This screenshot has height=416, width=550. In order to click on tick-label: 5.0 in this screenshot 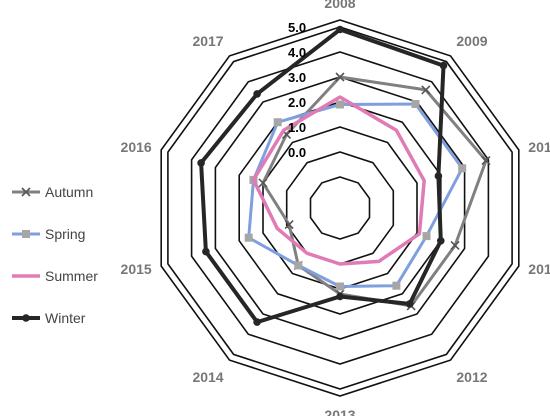, I will do `click(297, 27)`.